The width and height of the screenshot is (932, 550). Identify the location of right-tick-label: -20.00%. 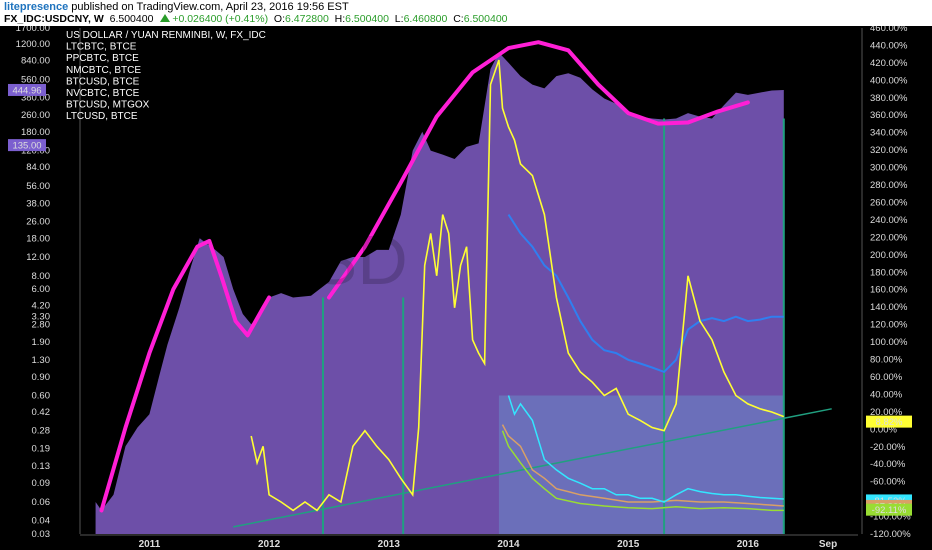
(888, 447).